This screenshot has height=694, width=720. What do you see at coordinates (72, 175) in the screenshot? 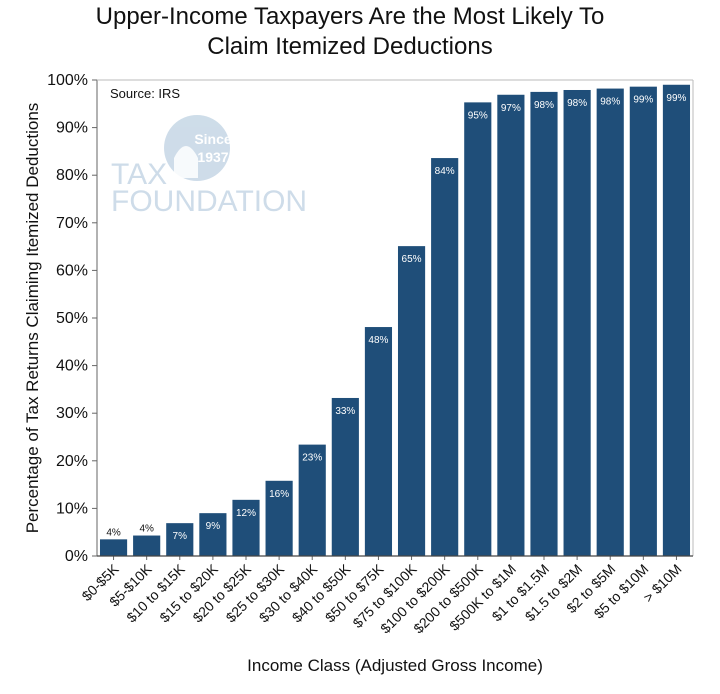
I see `y-tick-label: 80%` at bounding box center [72, 175].